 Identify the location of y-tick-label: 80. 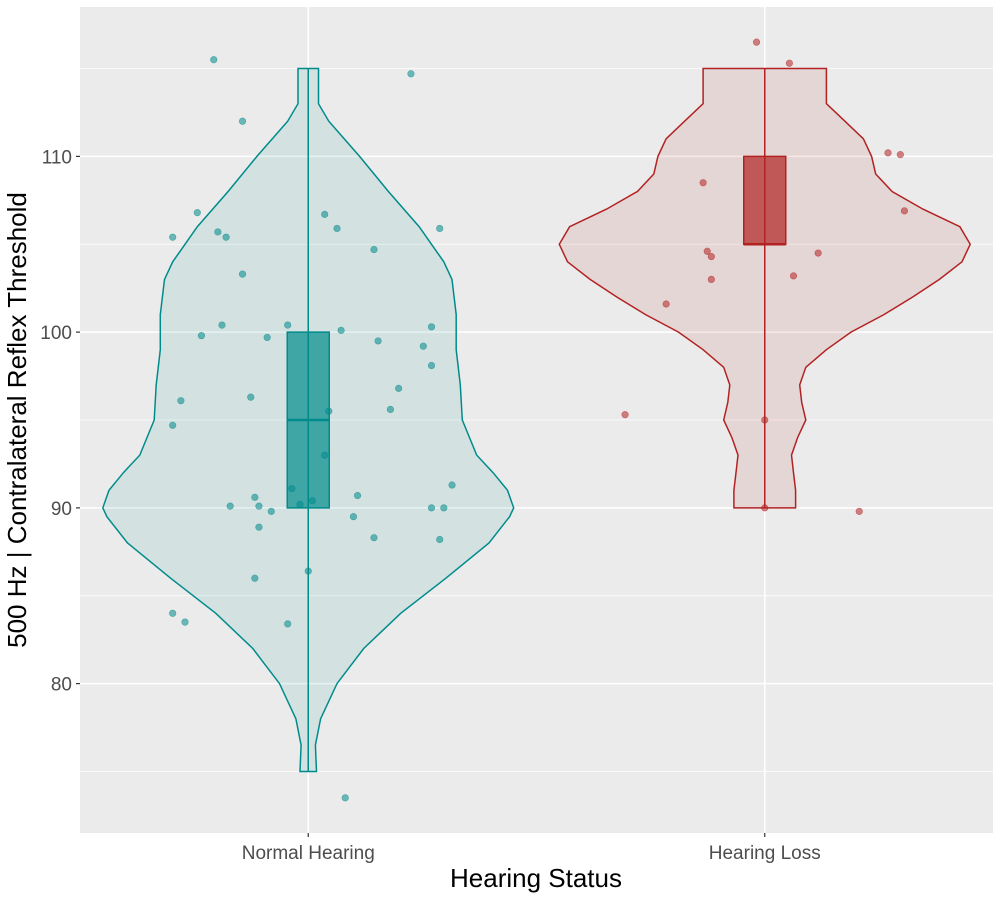
(61, 685).